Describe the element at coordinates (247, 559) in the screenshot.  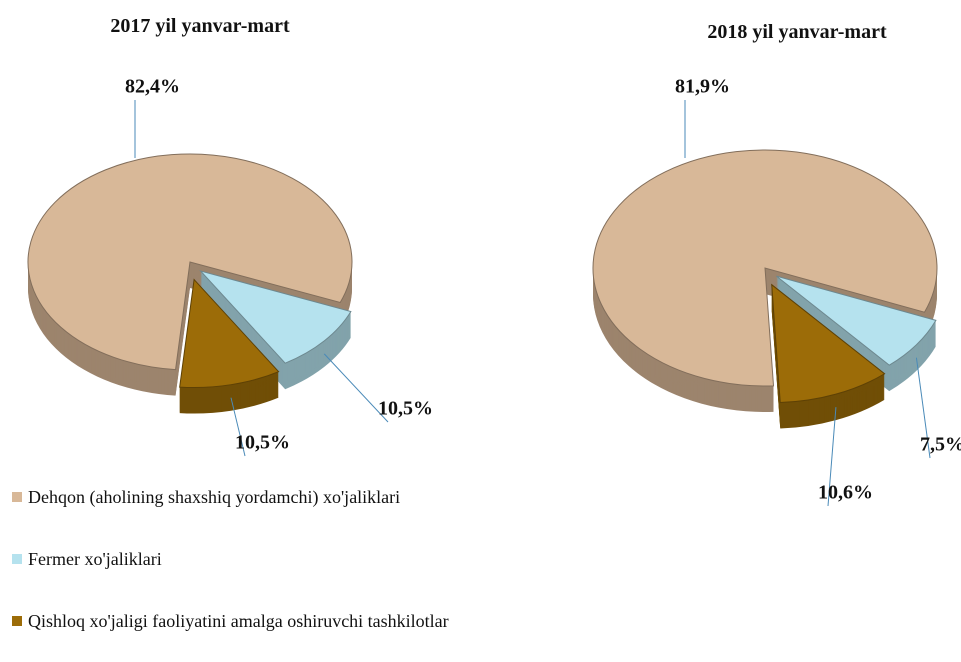
I see `legend-item: Fermer xo'jaliklari` at that location.